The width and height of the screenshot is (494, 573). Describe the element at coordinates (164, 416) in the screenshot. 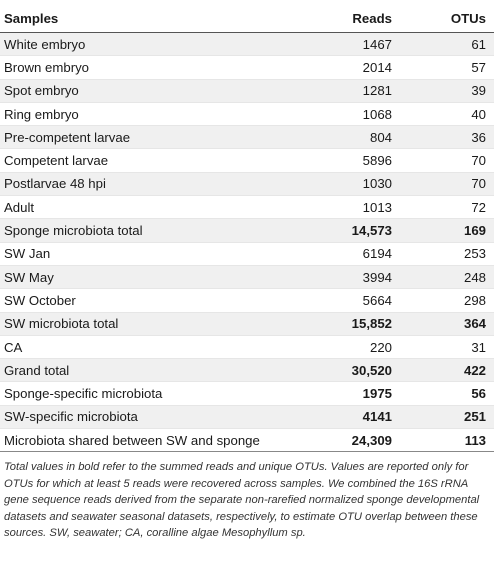

I see `cell-sample: SW-specific microbiota` at that location.